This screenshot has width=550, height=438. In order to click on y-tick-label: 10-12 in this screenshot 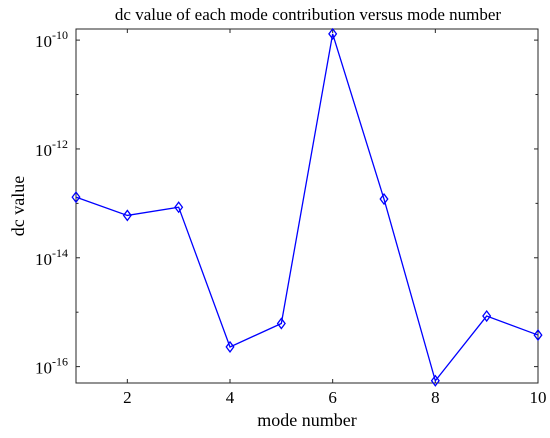, I will do `click(51, 148)`.